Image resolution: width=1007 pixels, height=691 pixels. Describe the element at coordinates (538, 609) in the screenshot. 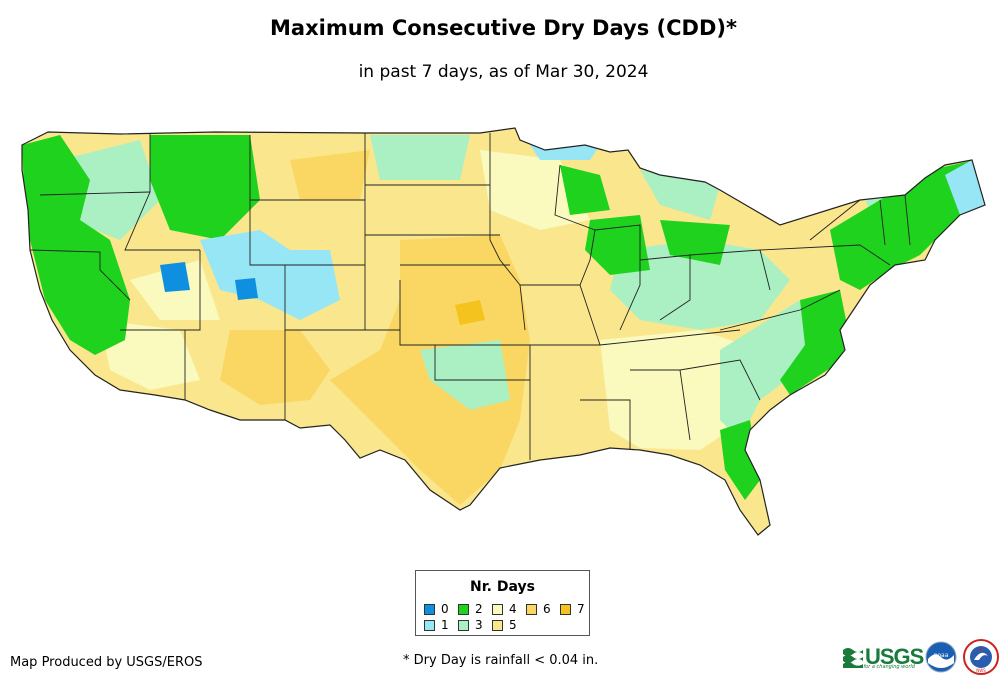

I see `legend-item-6: 6` at that location.